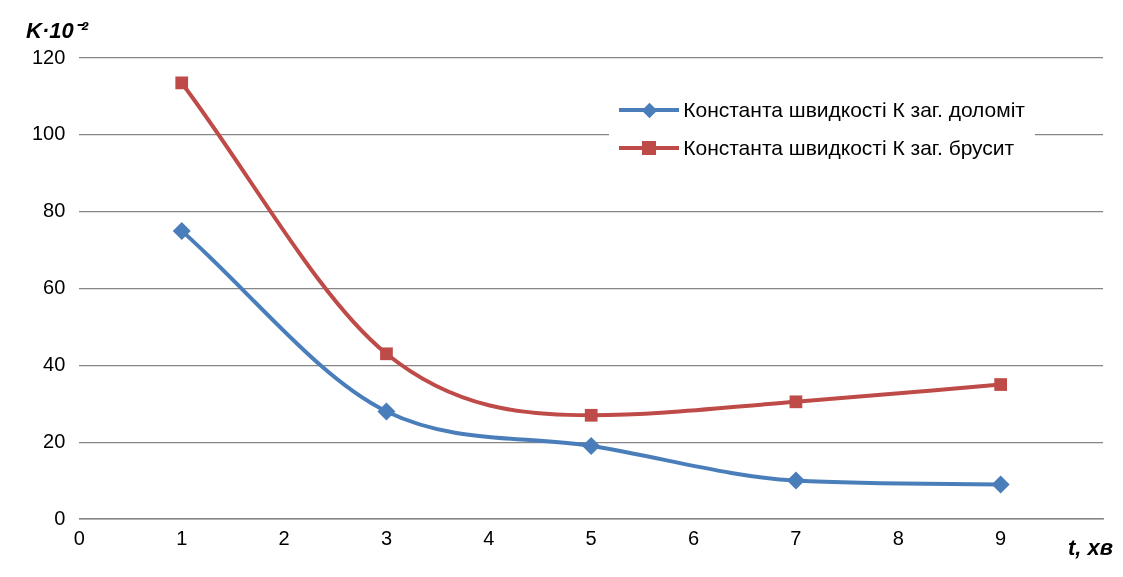  I want to click on y-tick-label: 20, so click(54, 440).